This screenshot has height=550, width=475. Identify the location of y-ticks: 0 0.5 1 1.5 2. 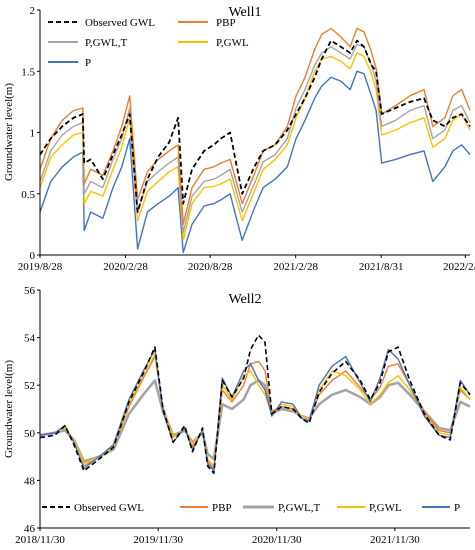
(30, 133).